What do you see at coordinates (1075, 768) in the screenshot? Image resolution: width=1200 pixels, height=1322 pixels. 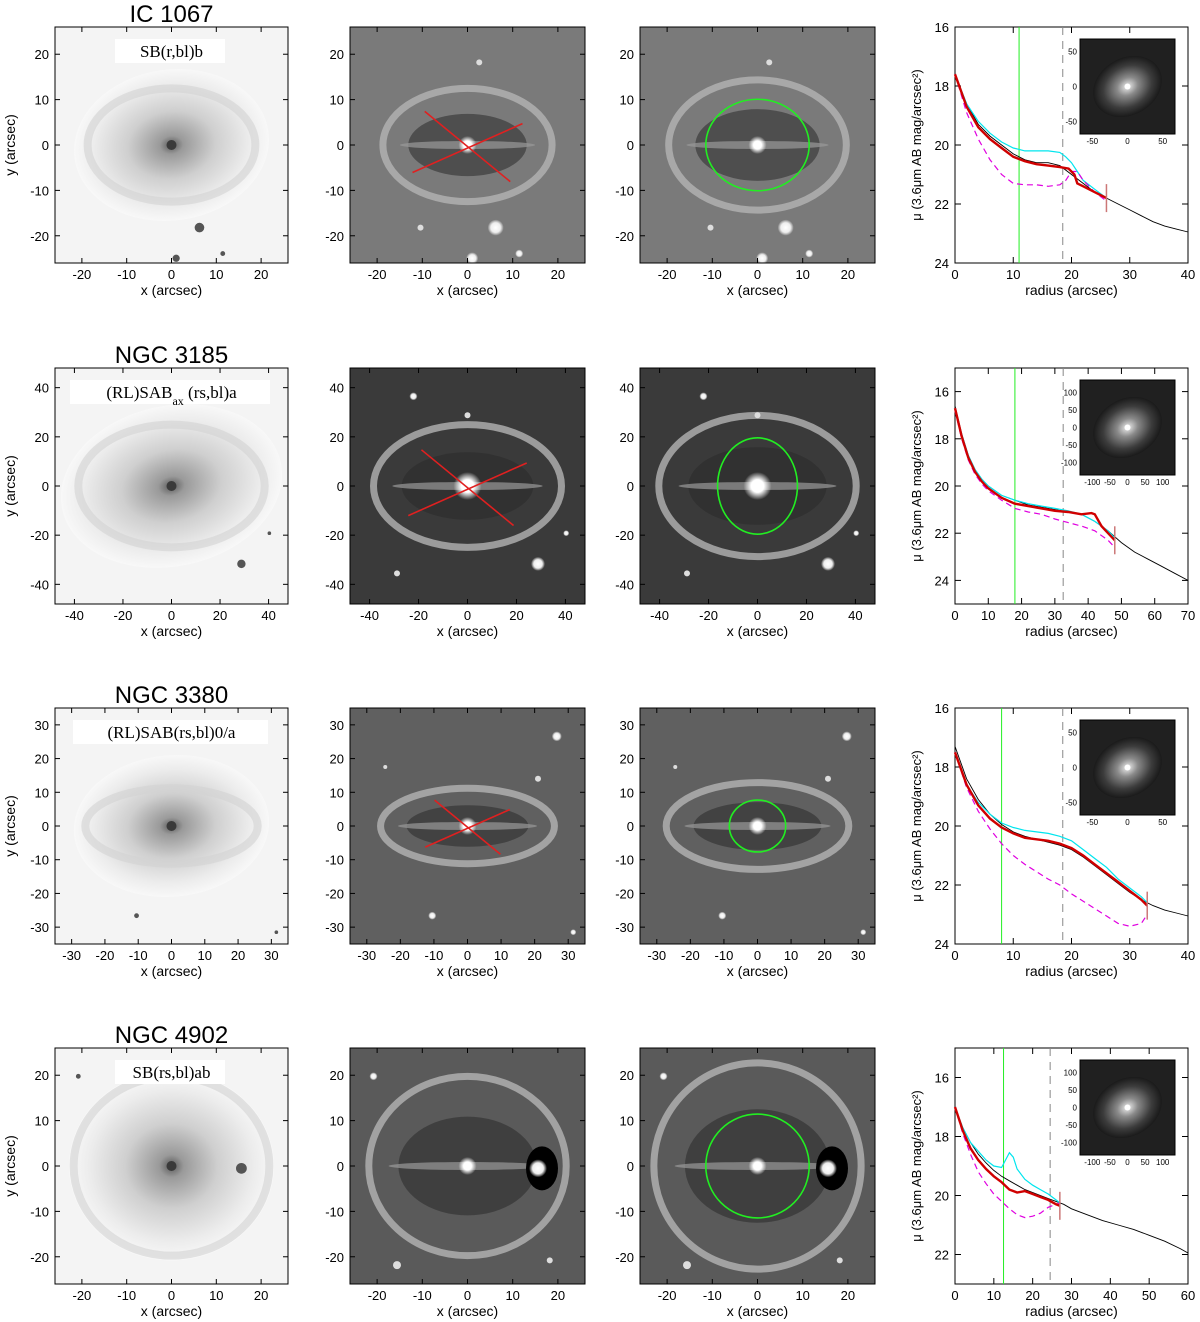 I see `inset-ytick-label: 0` at bounding box center [1075, 768].